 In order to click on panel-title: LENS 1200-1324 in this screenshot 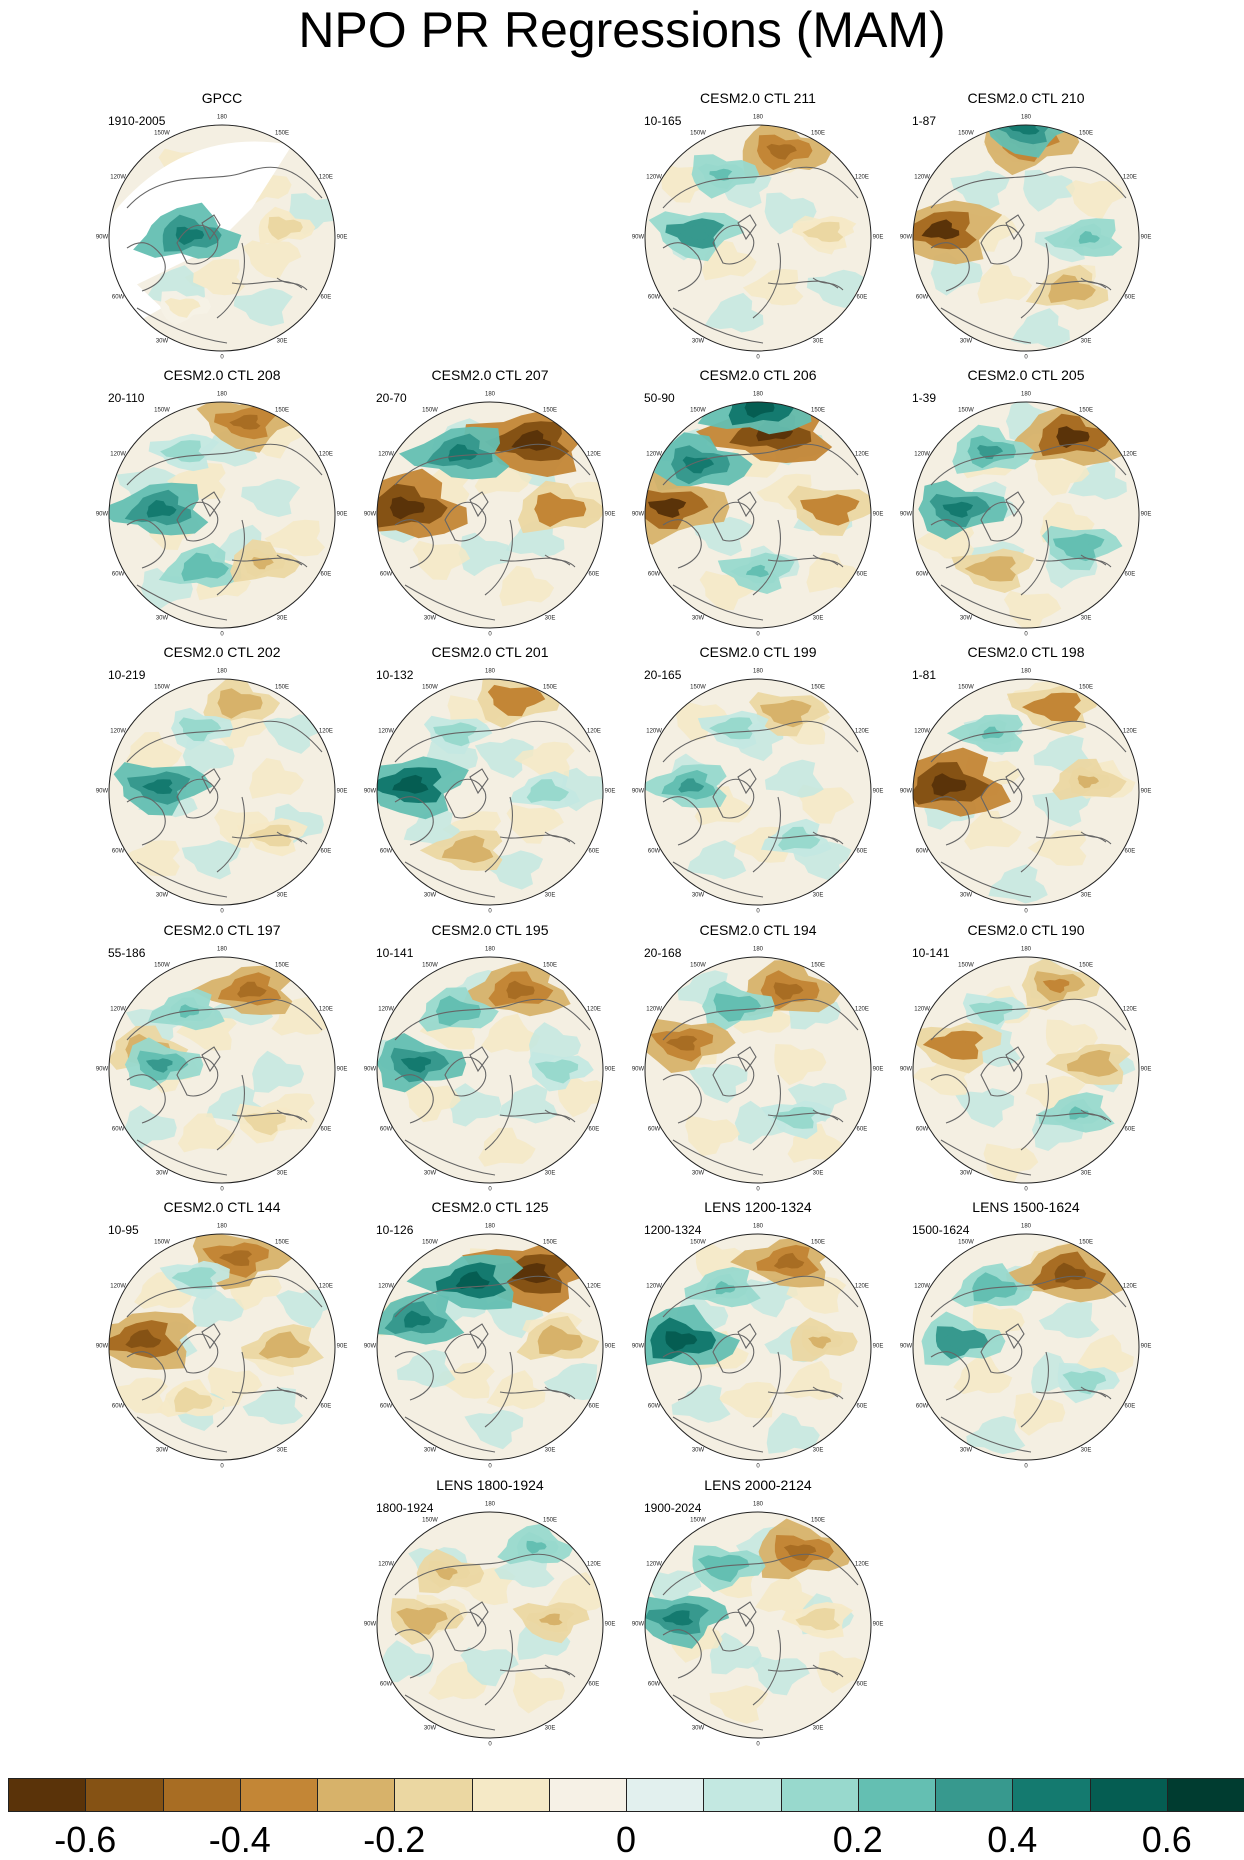, I will do `click(758, 1207)`.